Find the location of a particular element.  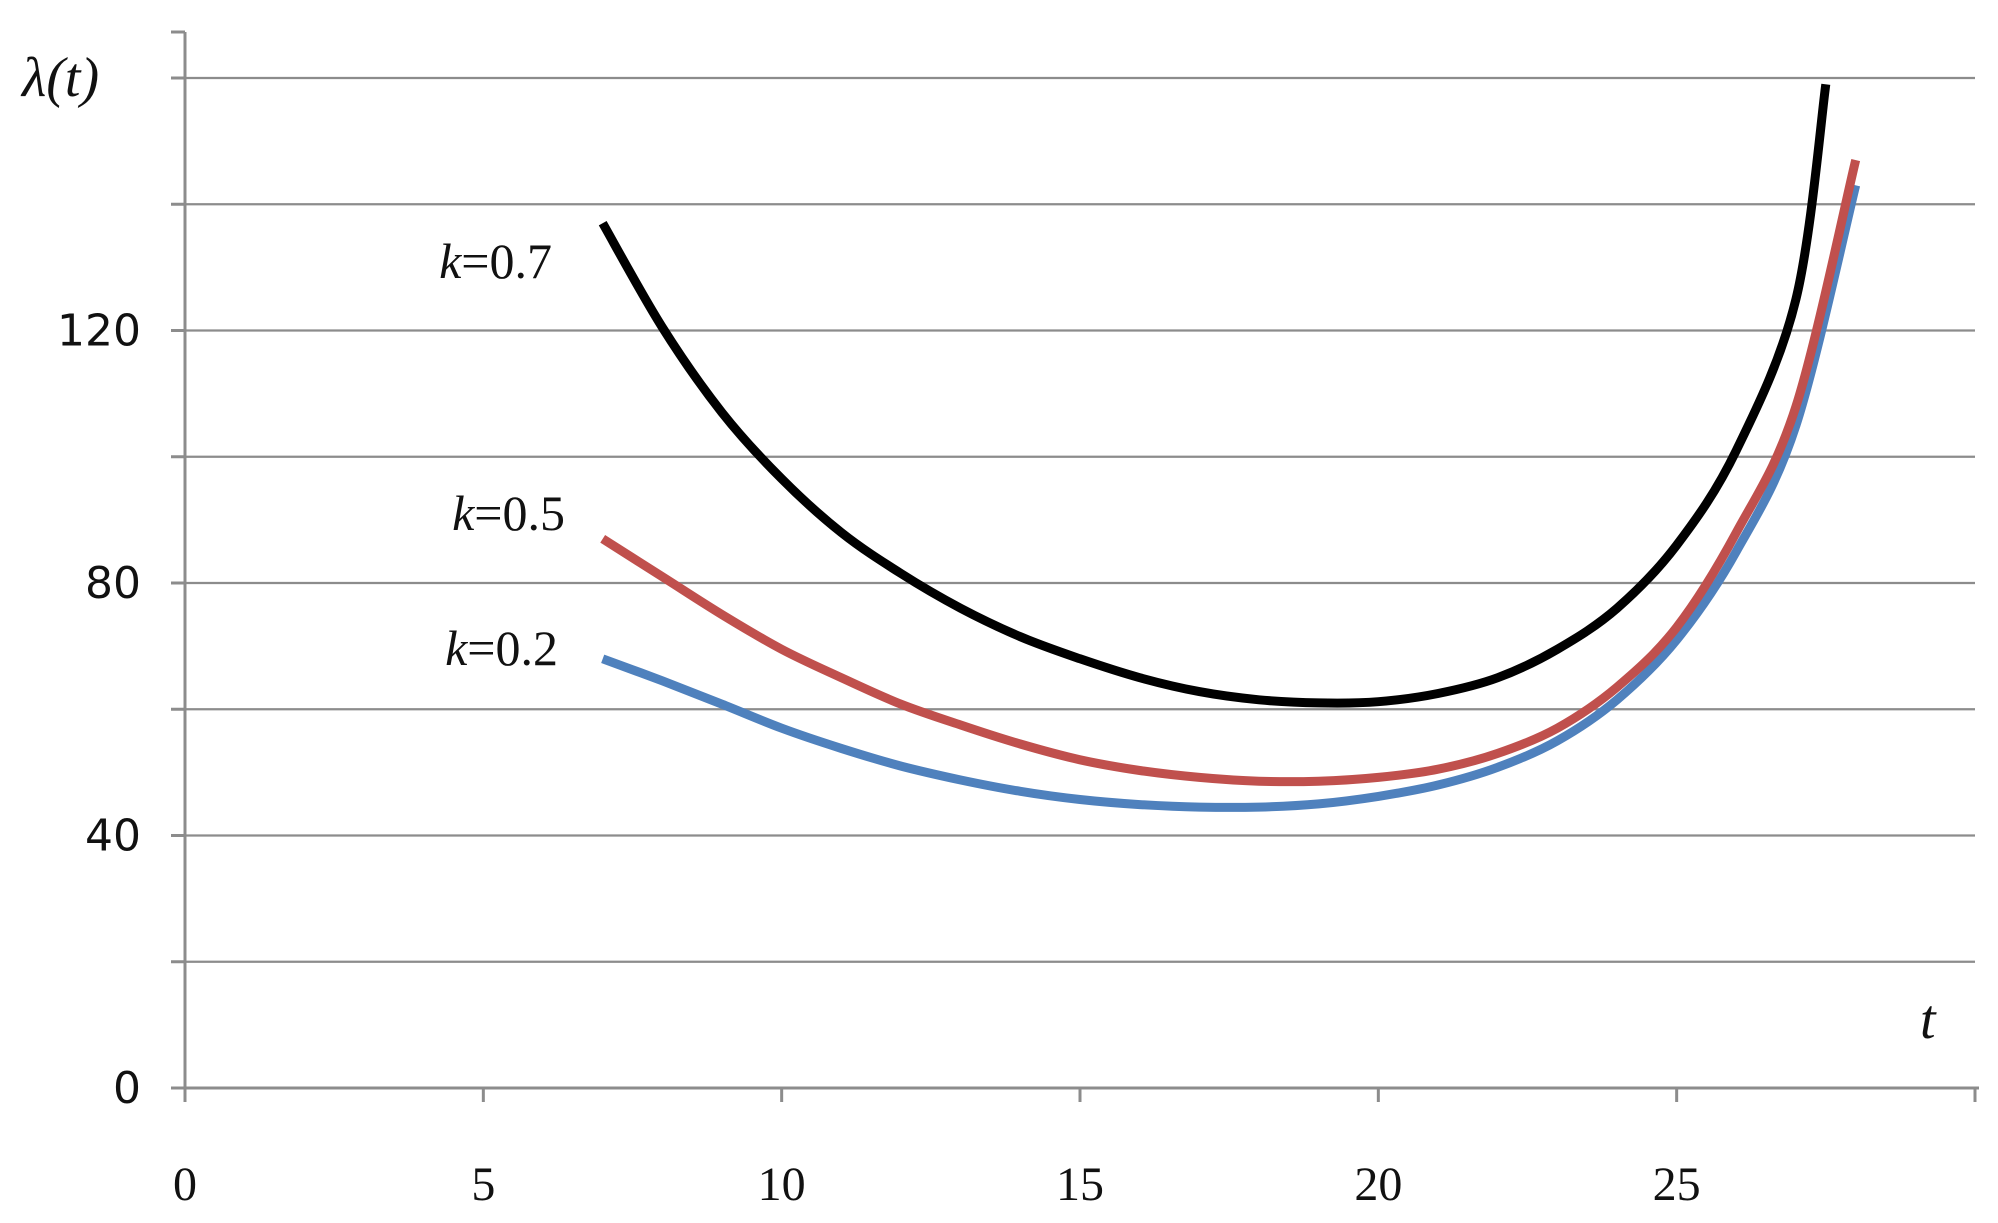

y-tick-label: 0 is located at coordinates (127, 1088).